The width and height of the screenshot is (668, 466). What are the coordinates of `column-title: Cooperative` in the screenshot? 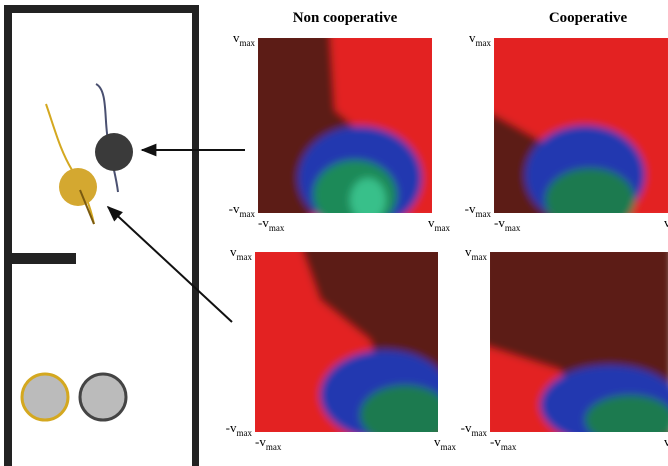 It's located at (588, 18).